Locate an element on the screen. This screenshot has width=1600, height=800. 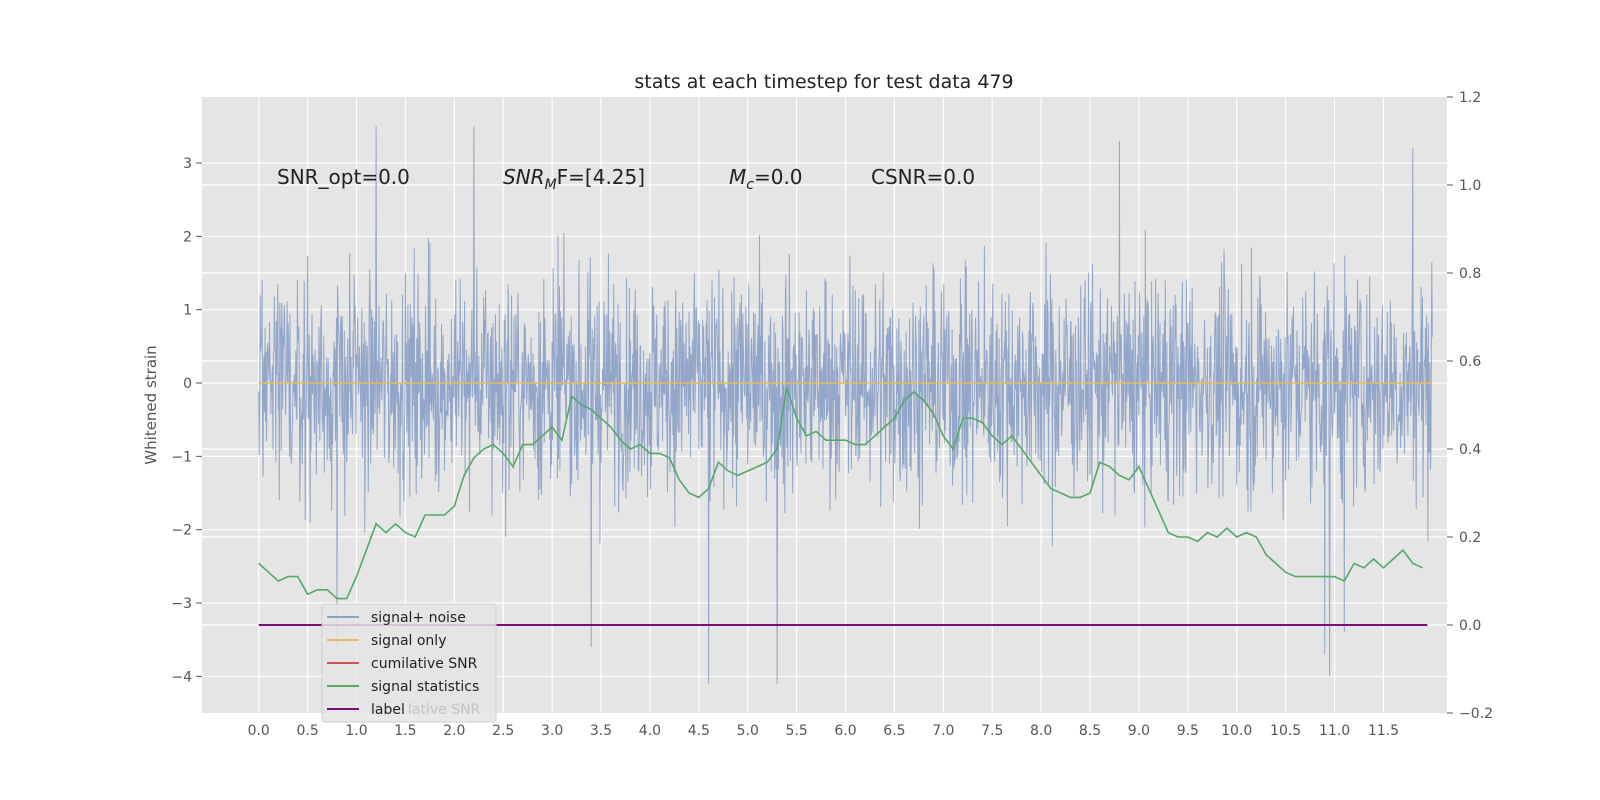
y-right-tick-label: 0.6 is located at coordinates (1470, 362).